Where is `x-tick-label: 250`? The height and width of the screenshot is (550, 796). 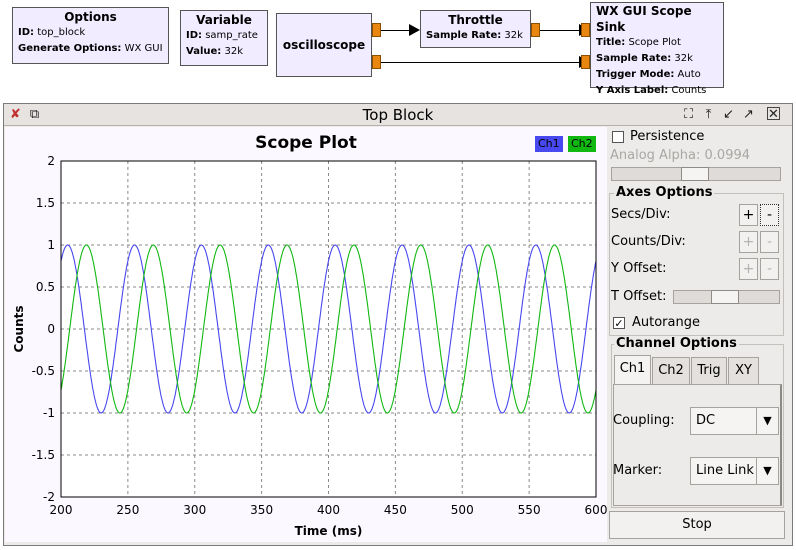 x-tick-label: 250 is located at coordinates (127, 510).